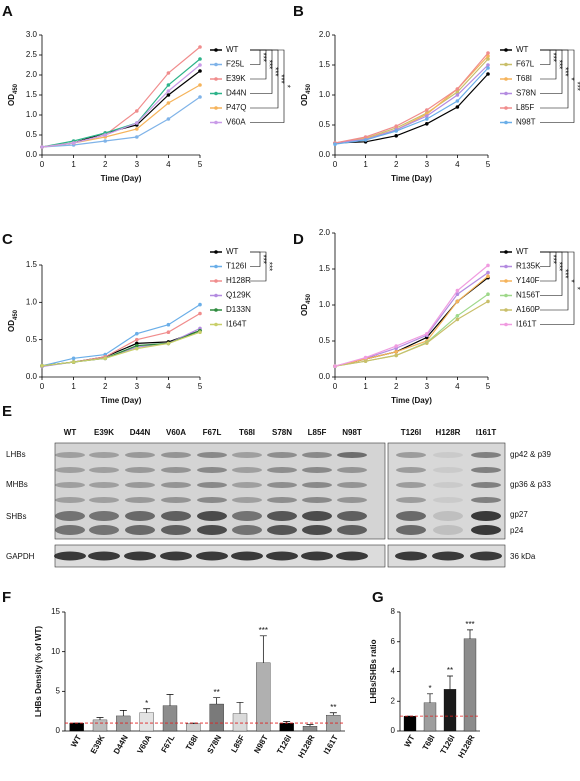  What do you see at coordinates (522, 251) in the screenshot?
I see `legend-label: WT` at bounding box center [522, 251].